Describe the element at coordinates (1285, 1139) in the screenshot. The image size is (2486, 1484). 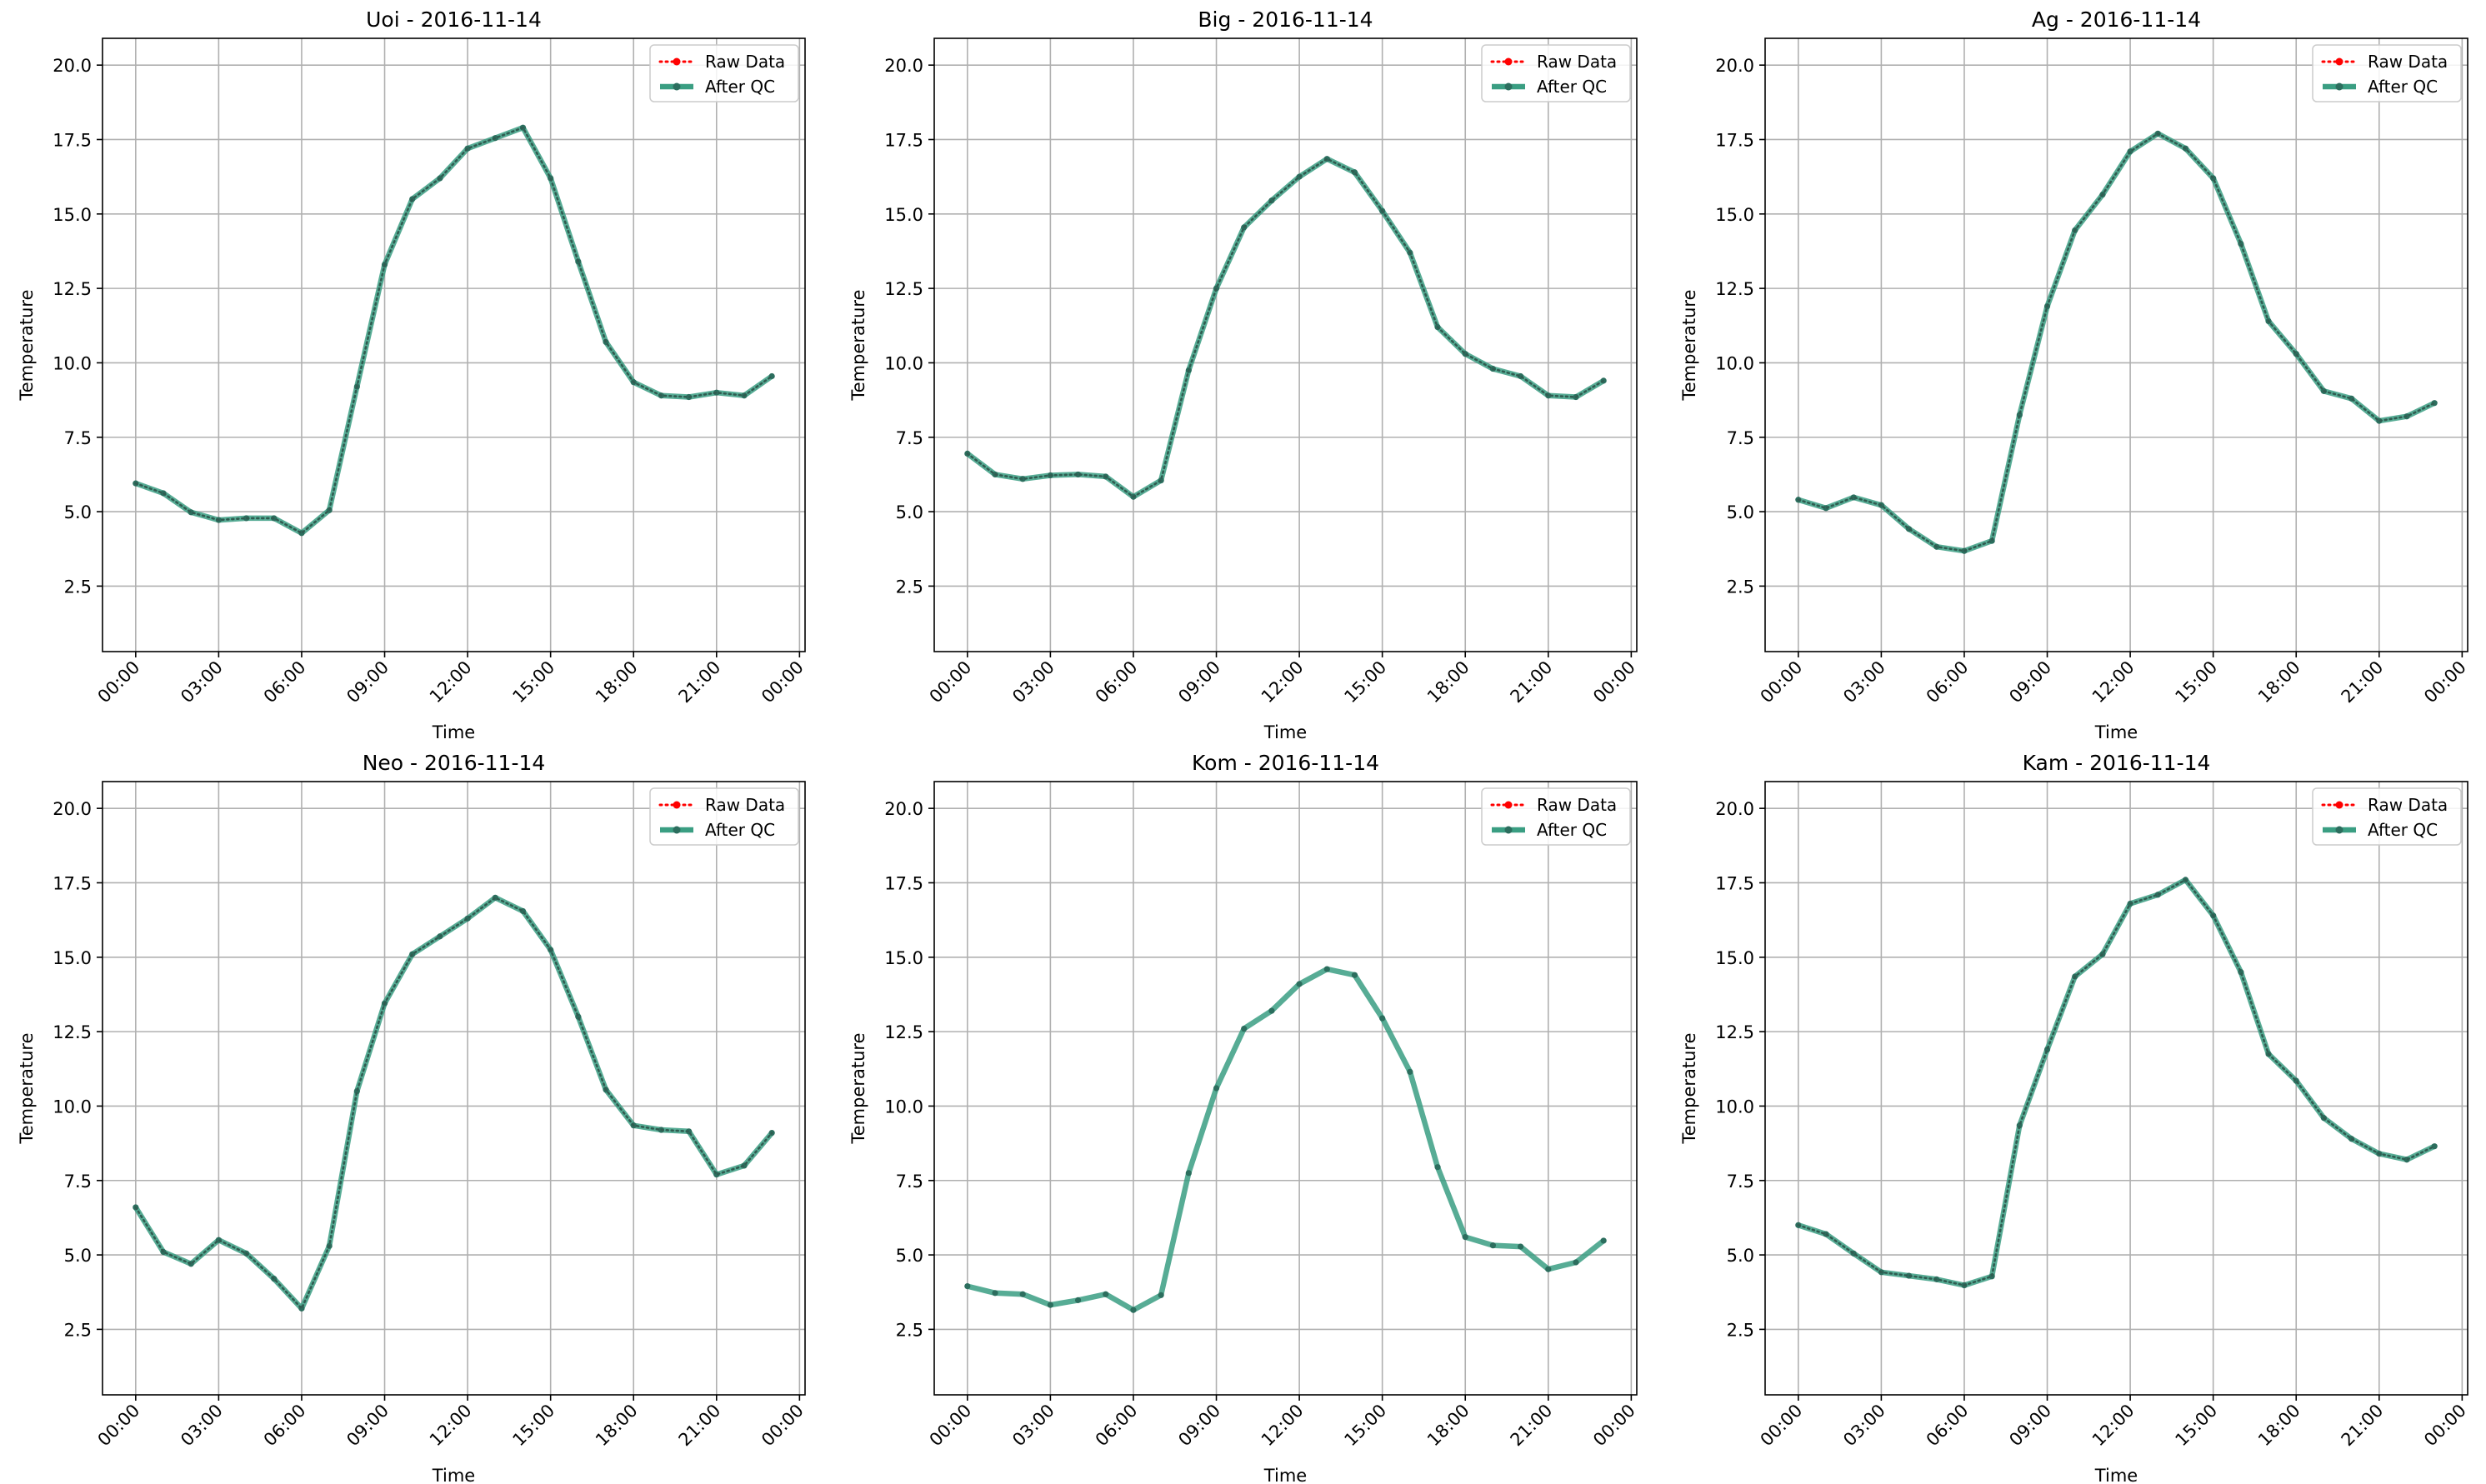
I see `after-qc-line` at that location.